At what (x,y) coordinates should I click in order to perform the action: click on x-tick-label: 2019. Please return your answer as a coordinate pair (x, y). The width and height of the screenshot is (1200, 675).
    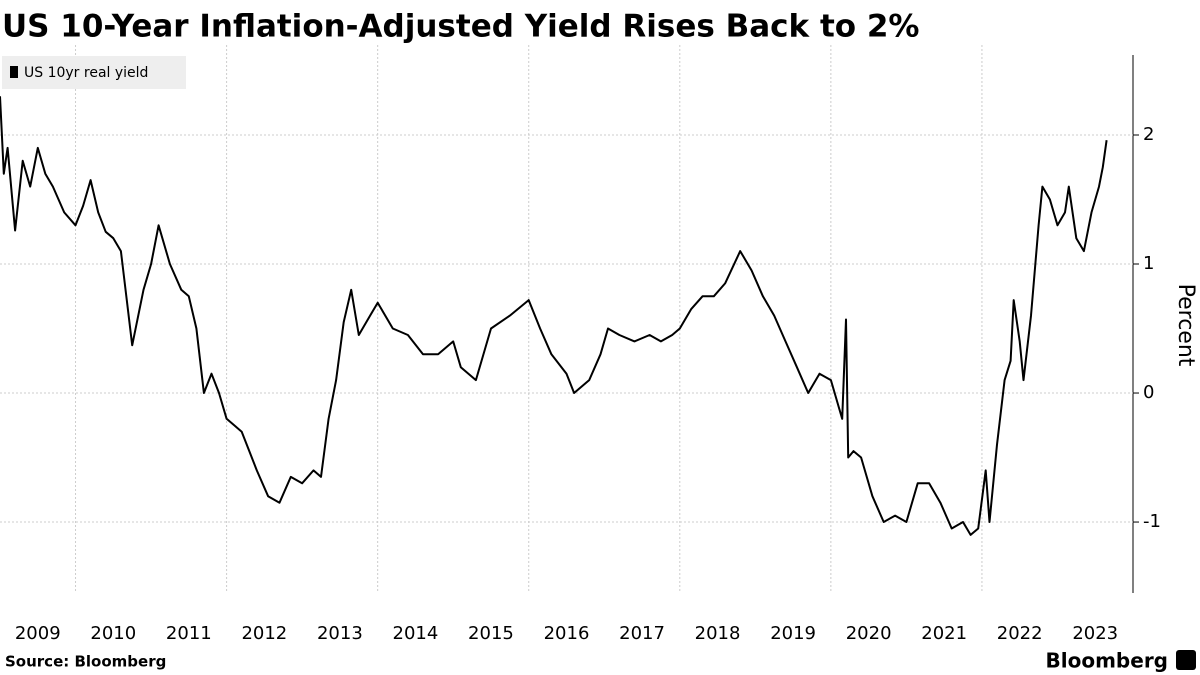
    Looking at the image, I should click on (793, 633).